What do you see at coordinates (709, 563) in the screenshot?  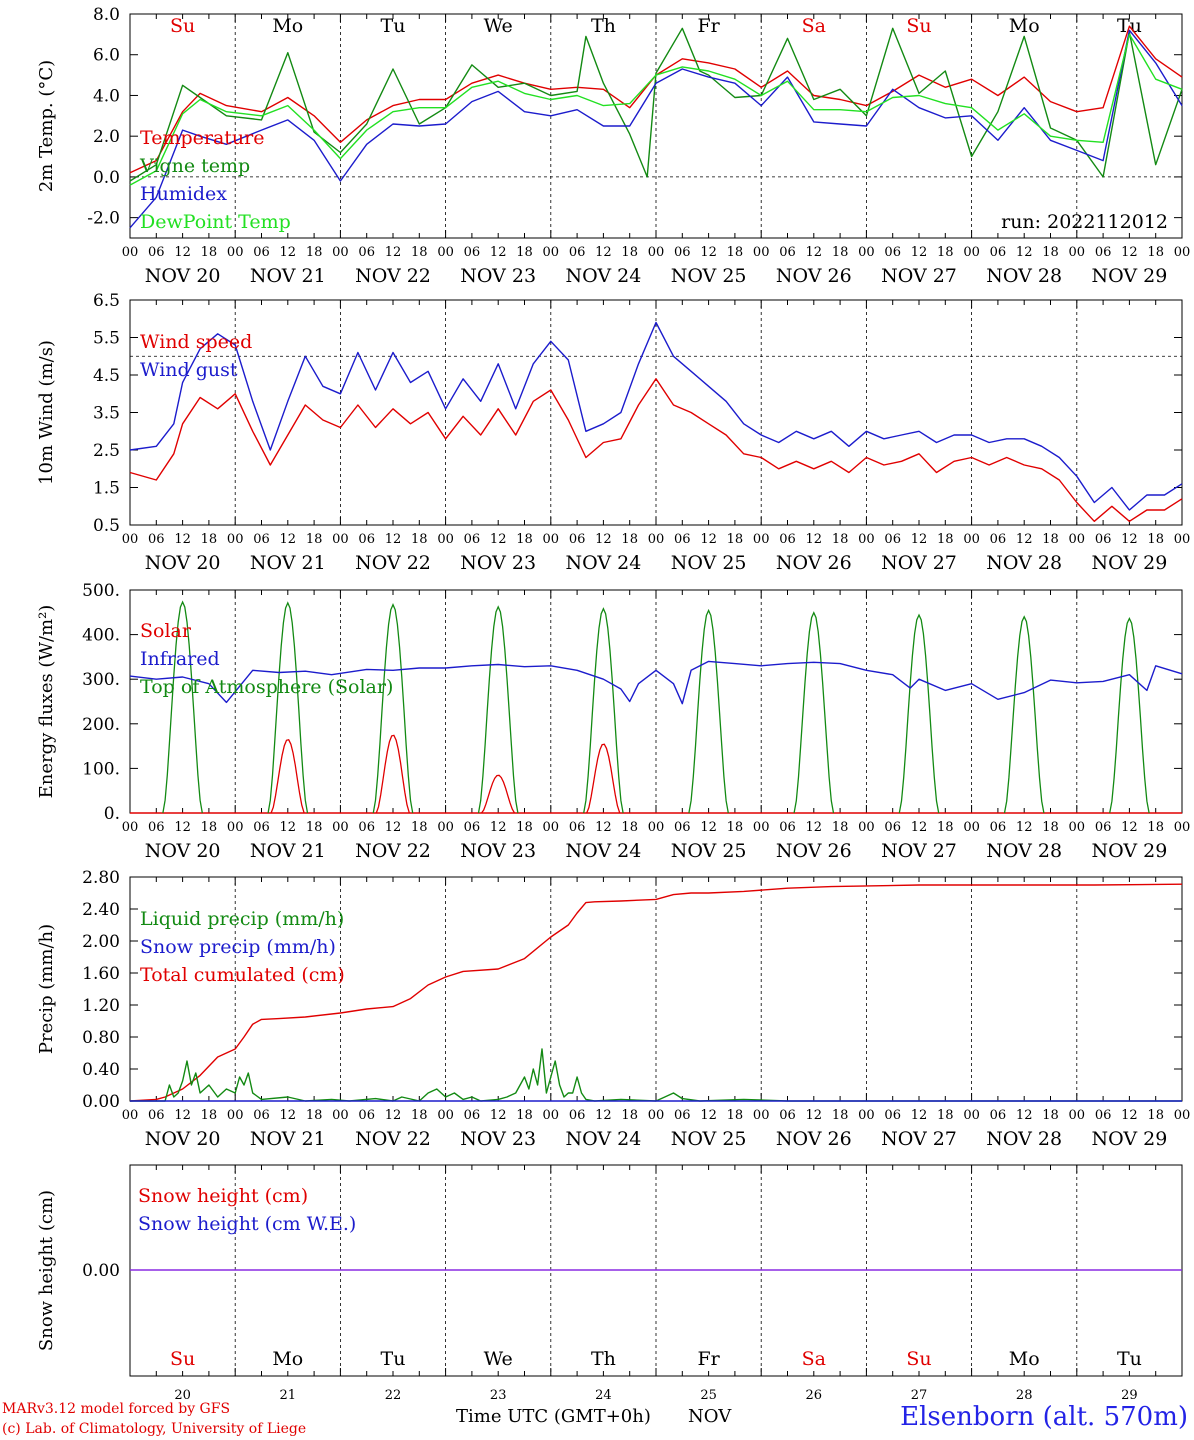 I see `date-label: NOV 25` at bounding box center [709, 563].